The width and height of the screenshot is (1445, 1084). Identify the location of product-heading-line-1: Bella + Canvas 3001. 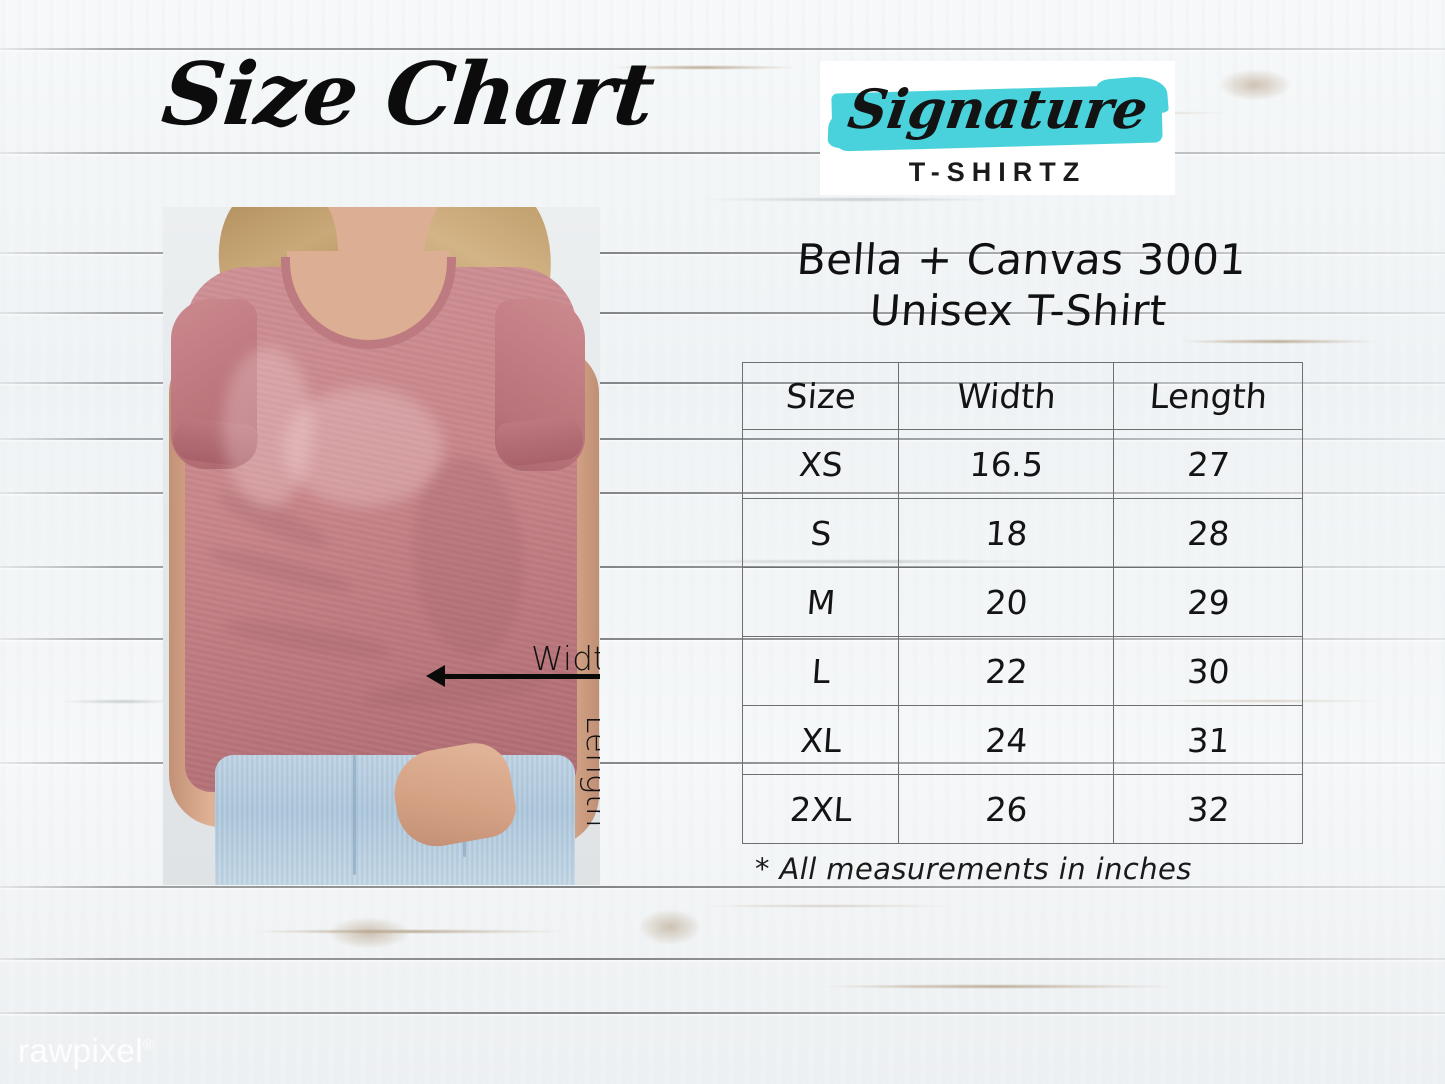
(1022, 259).